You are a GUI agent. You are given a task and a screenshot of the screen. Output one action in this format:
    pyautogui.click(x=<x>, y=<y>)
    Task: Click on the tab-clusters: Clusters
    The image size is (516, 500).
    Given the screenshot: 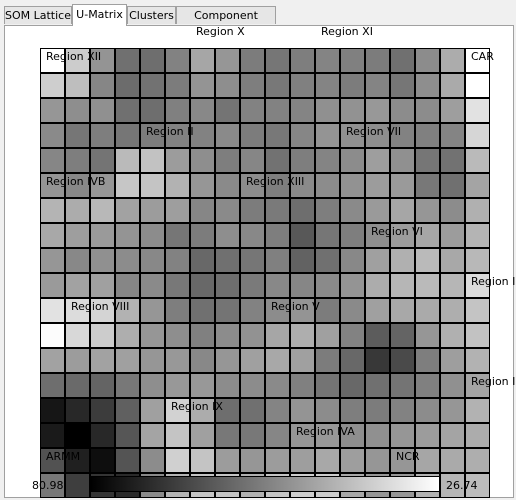 What is the action you would take?
    pyautogui.click(x=151, y=15)
    